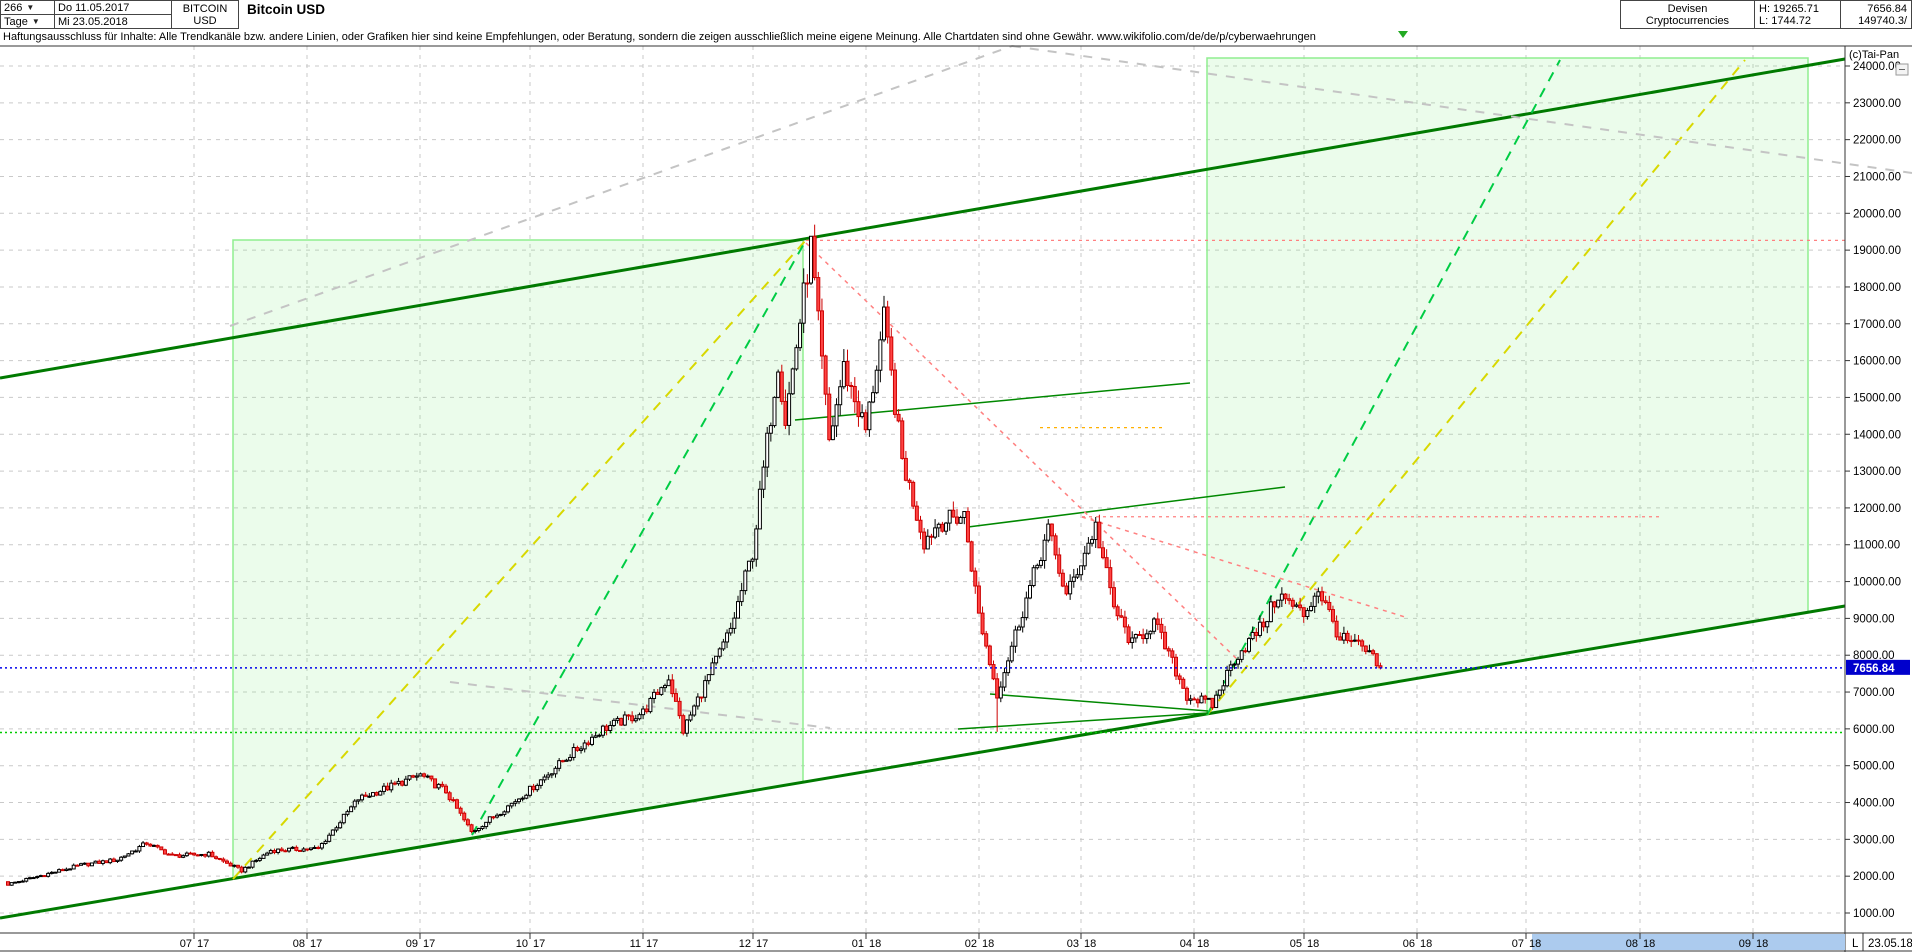  What do you see at coordinates (1383, 387) in the screenshot?
I see `box2-diagonal-green` at bounding box center [1383, 387].